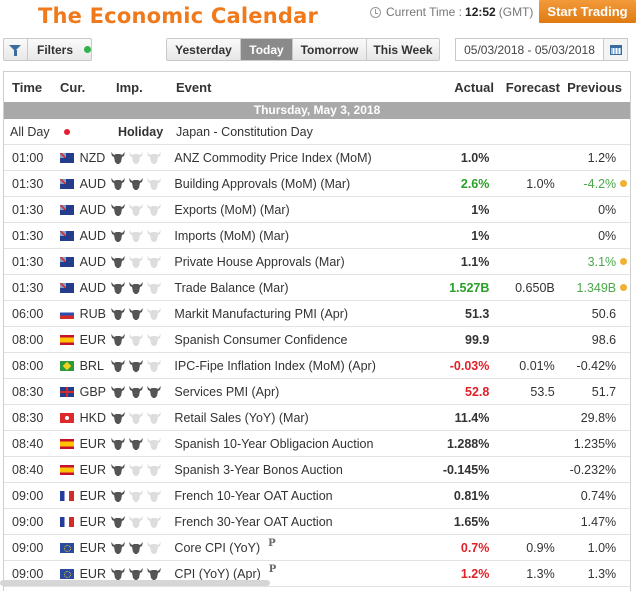 The height and width of the screenshot is (591, 636). What do you see at coordinates (594, 87) in the screenshot?
I see `col-previous: Previous` at bounding box center [594, 87].